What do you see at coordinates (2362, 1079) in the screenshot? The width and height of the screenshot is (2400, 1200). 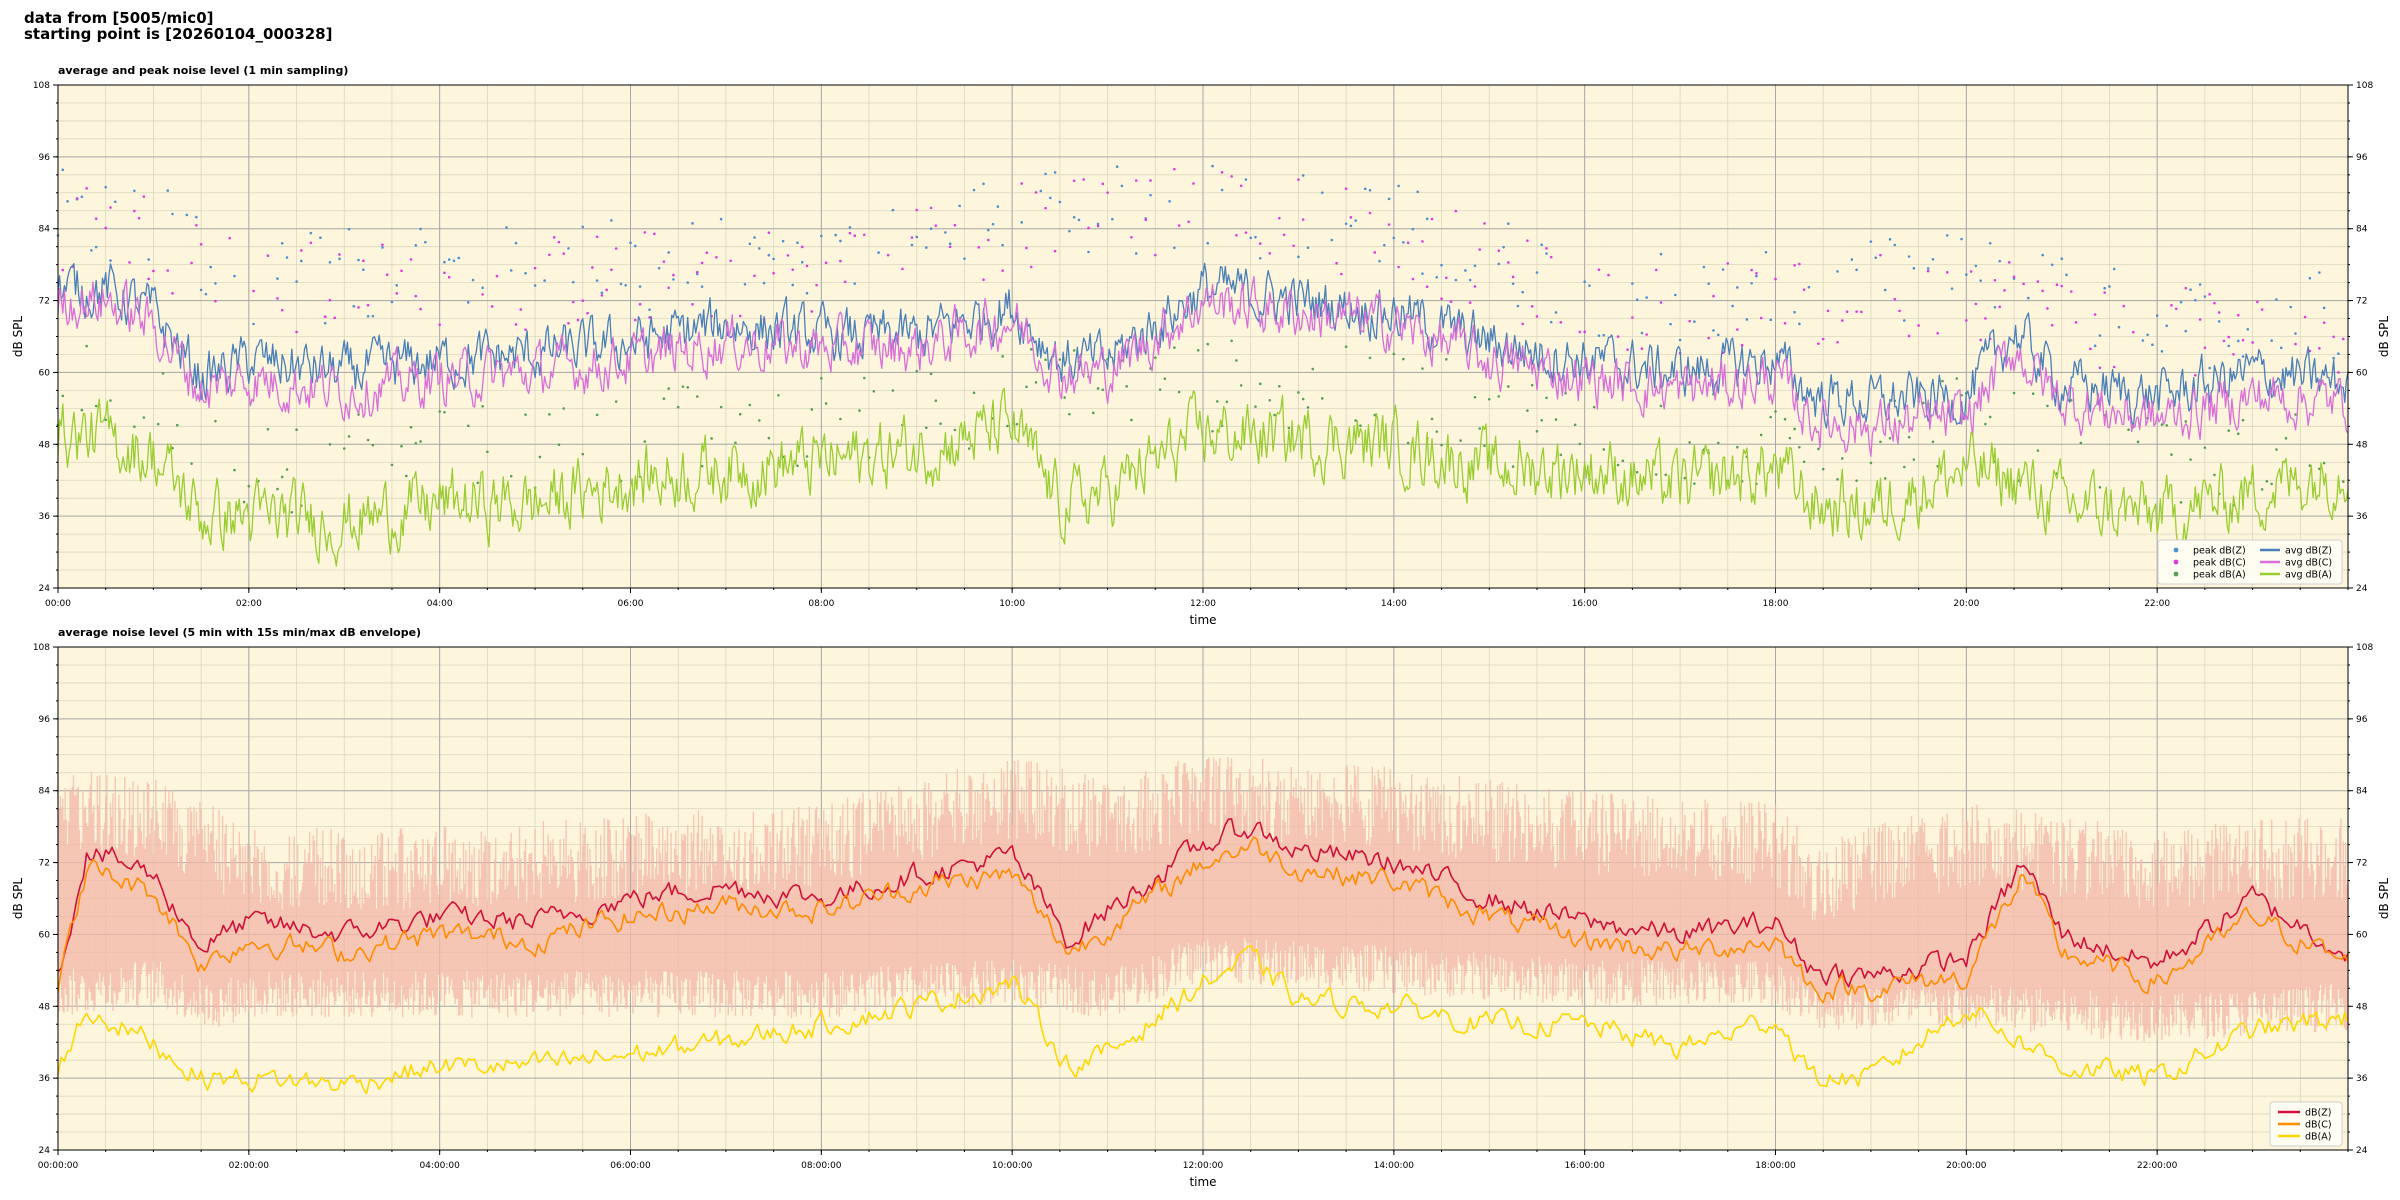 I see `y-tick-label-right: 36` at bounding box center [2362, 1079].